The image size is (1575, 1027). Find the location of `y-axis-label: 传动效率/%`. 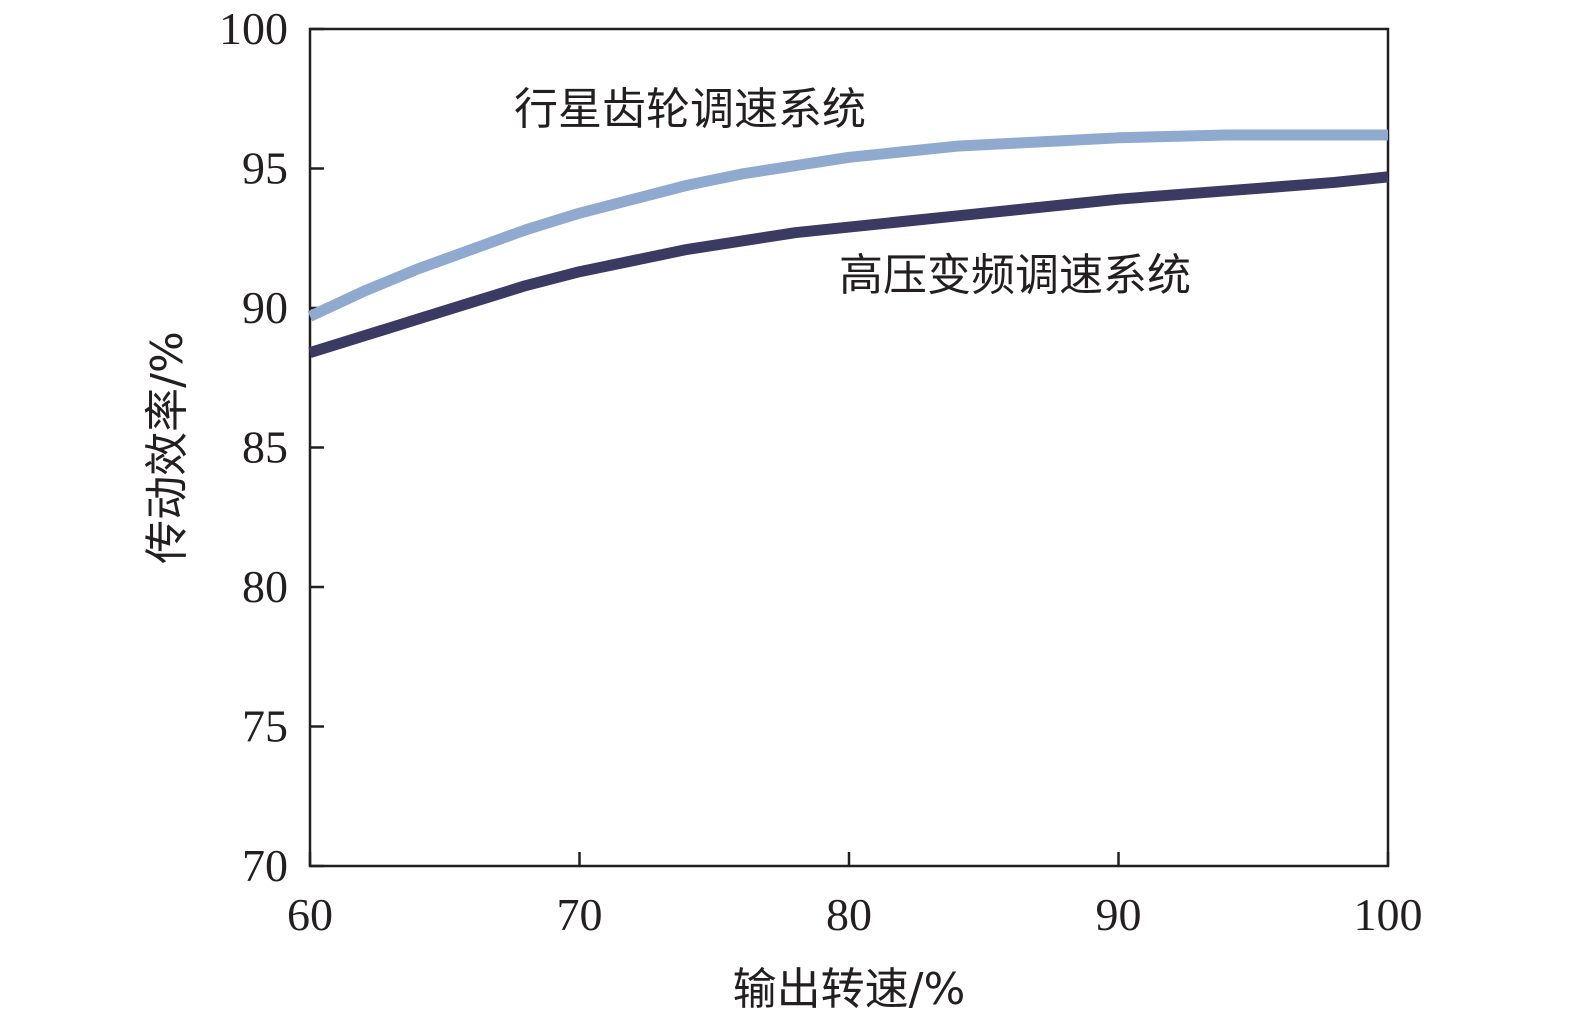

y-axis-label: 传动效率/% is located at coordinates (167, 447).